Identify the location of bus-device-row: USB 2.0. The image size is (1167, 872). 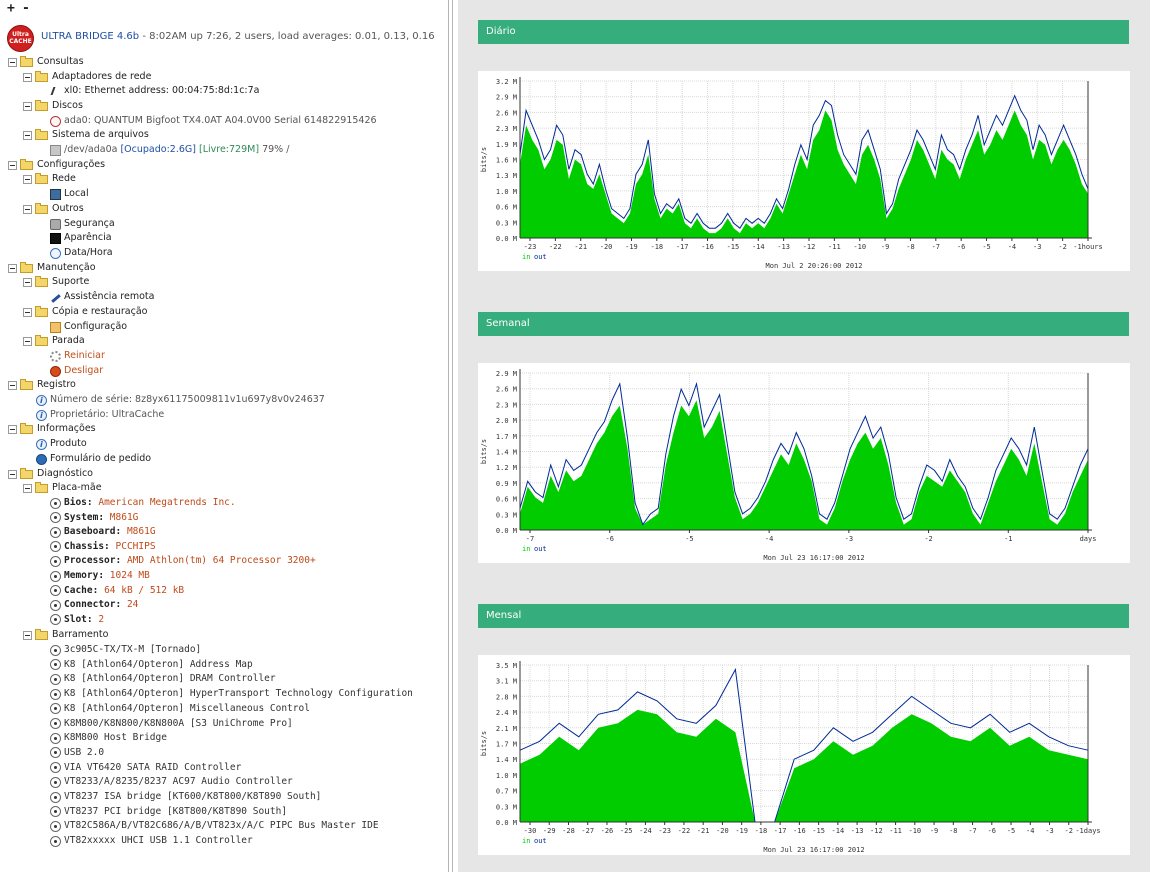
(77, 753).